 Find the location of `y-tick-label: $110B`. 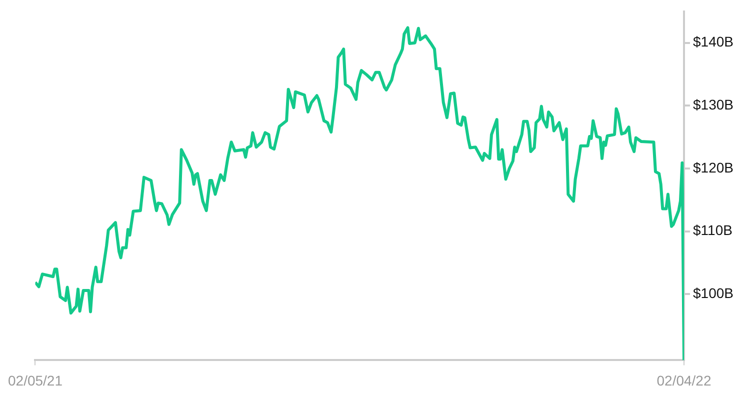

y-tick-label: $110B is located at coordinates (712, 230).